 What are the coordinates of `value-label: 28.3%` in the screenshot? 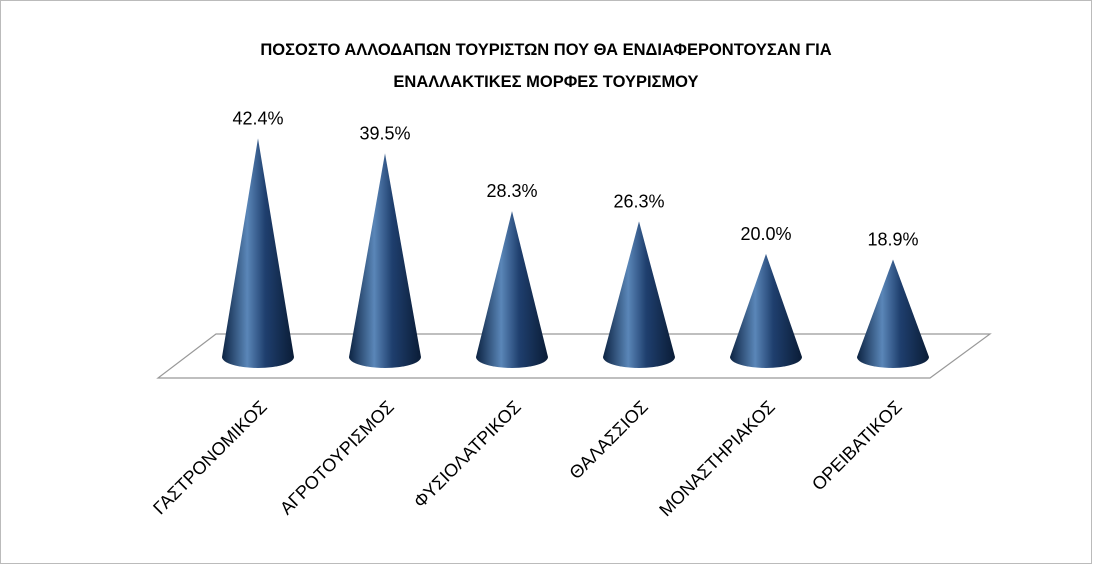 It's located at (511, 191).